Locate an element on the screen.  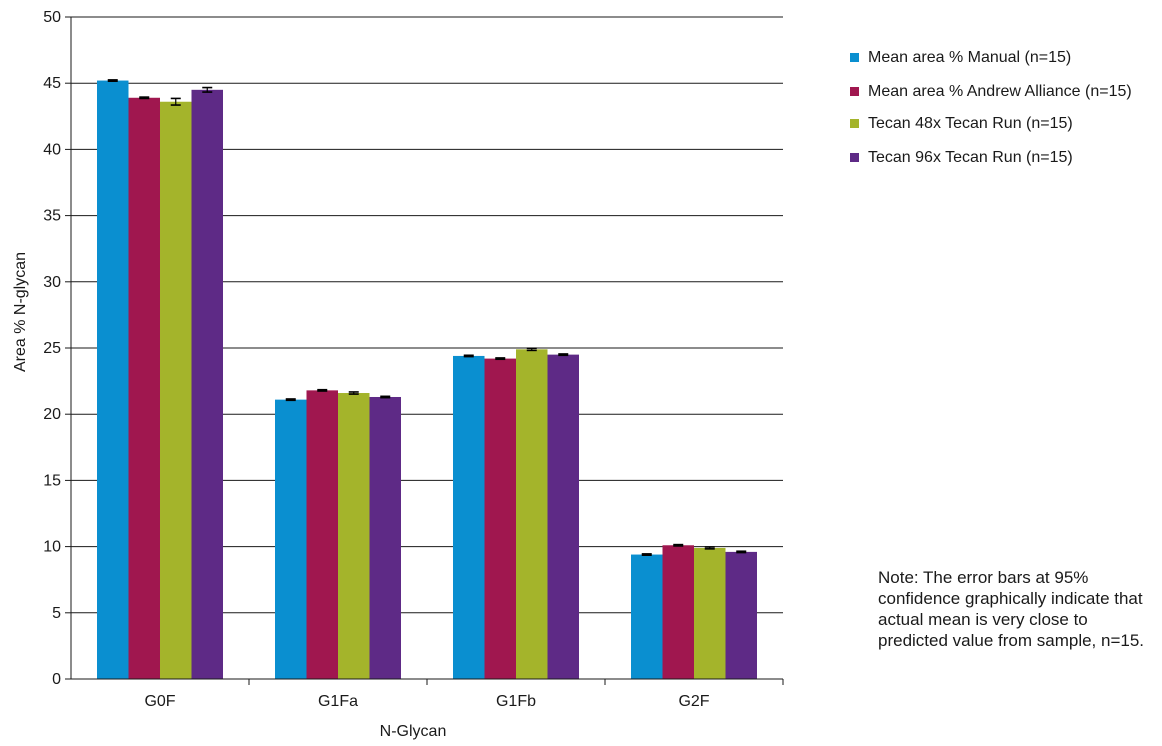
y-axis-label: Area % N-glycan is located at coordinates (20, 312).